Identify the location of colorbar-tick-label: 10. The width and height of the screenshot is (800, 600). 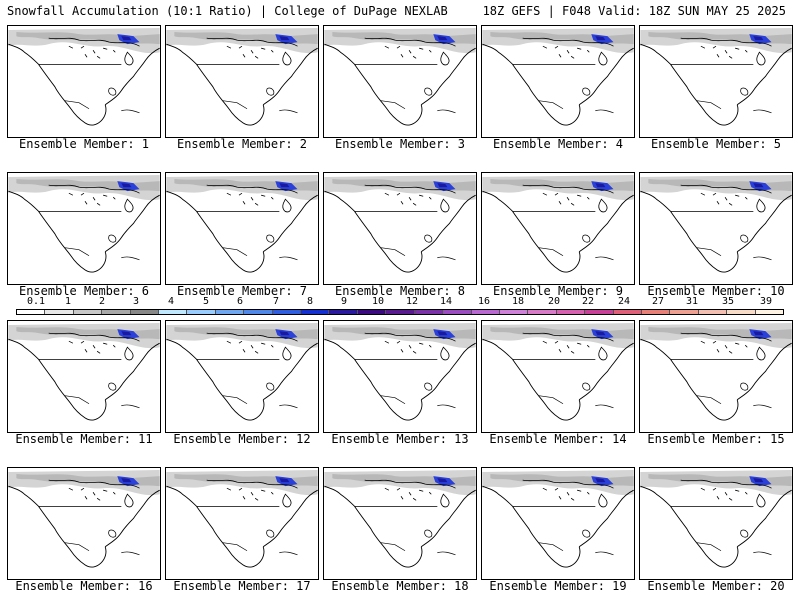
(378, 301).